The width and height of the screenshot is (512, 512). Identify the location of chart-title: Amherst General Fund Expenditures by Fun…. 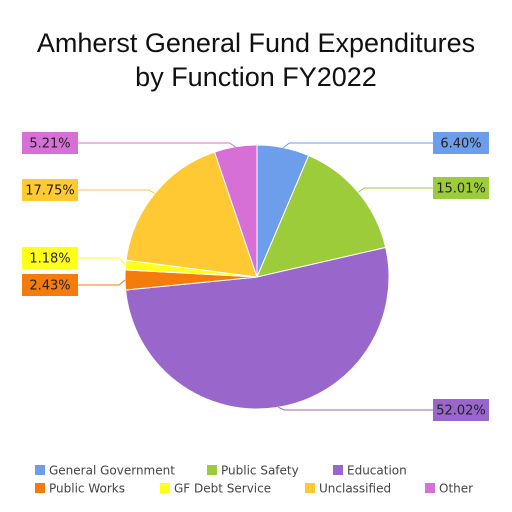
(256, 60).